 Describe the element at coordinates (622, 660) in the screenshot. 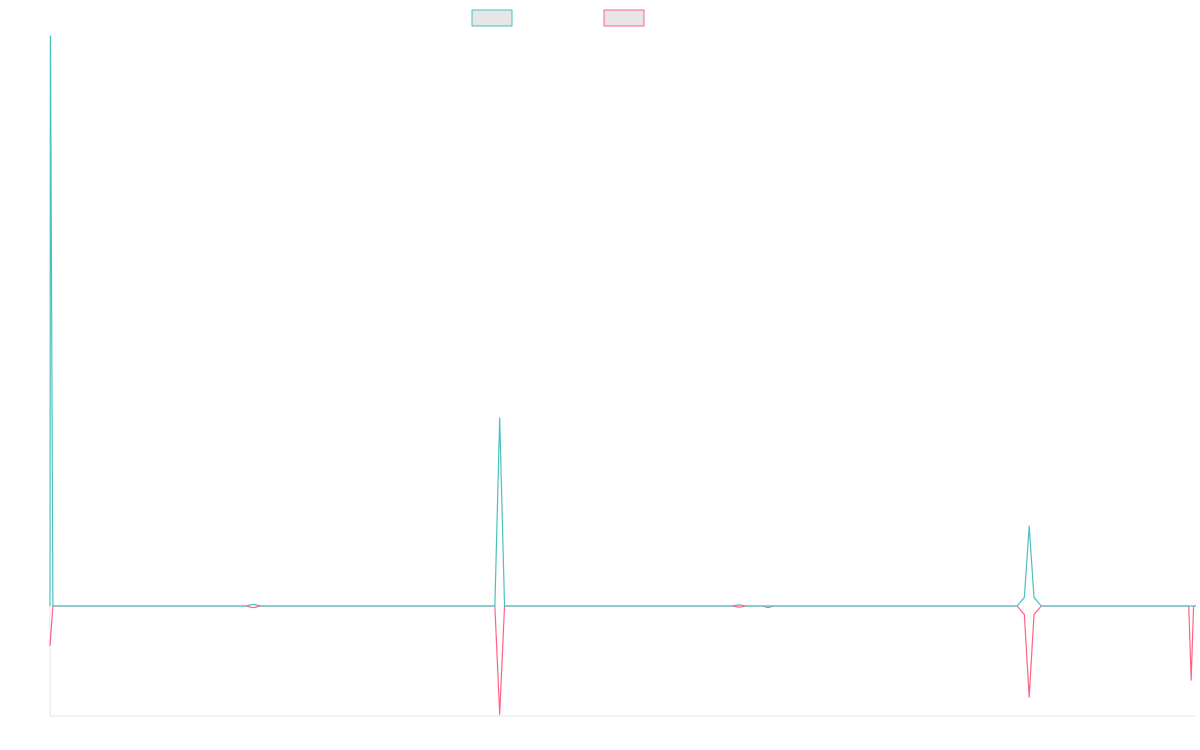

I see `series-line-pink` at that location.